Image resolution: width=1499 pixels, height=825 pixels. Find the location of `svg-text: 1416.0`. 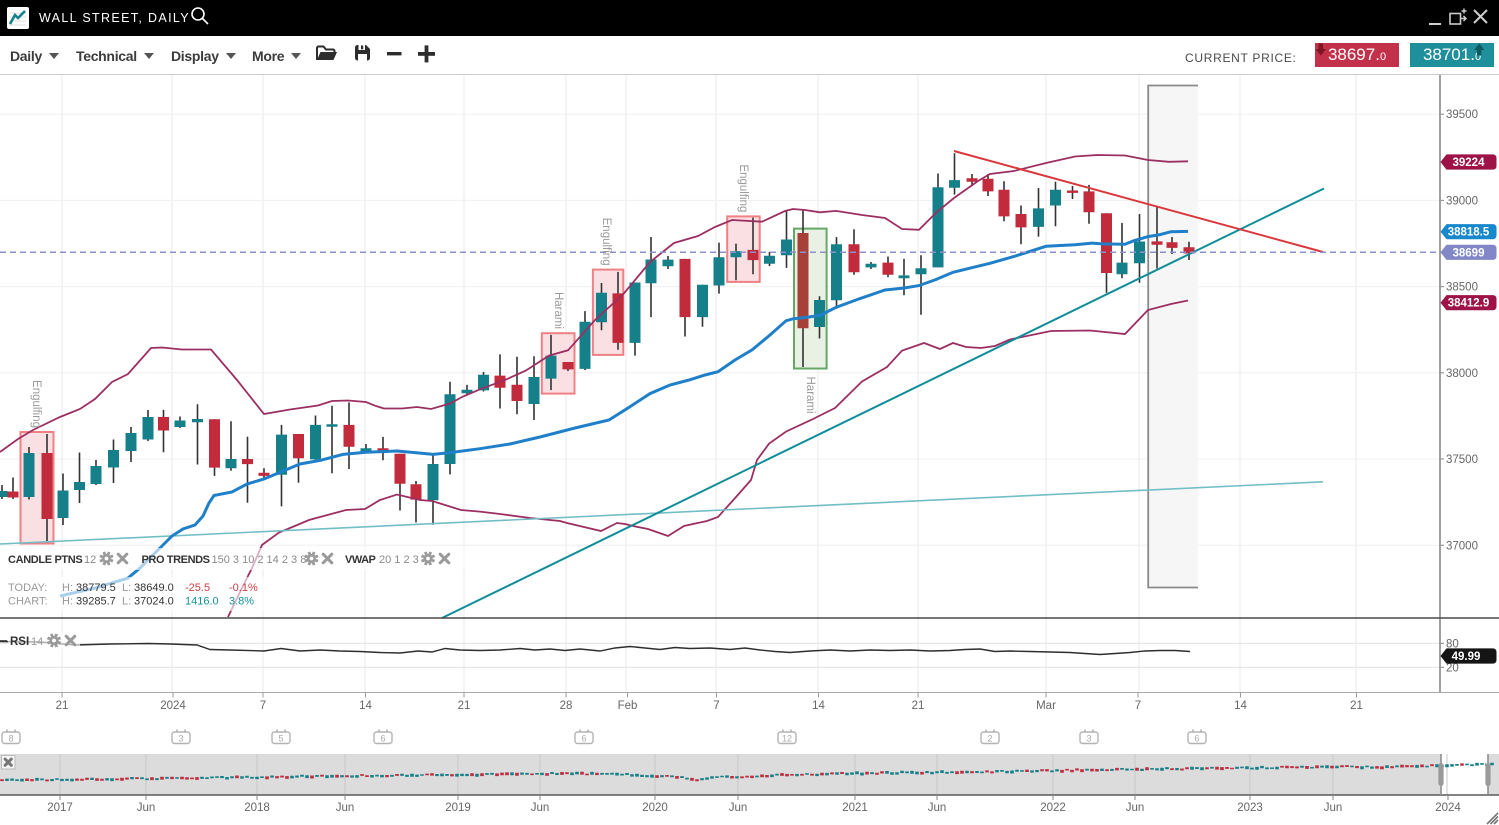

svg-text: 1416.0 is located at coordinates (202, 602).